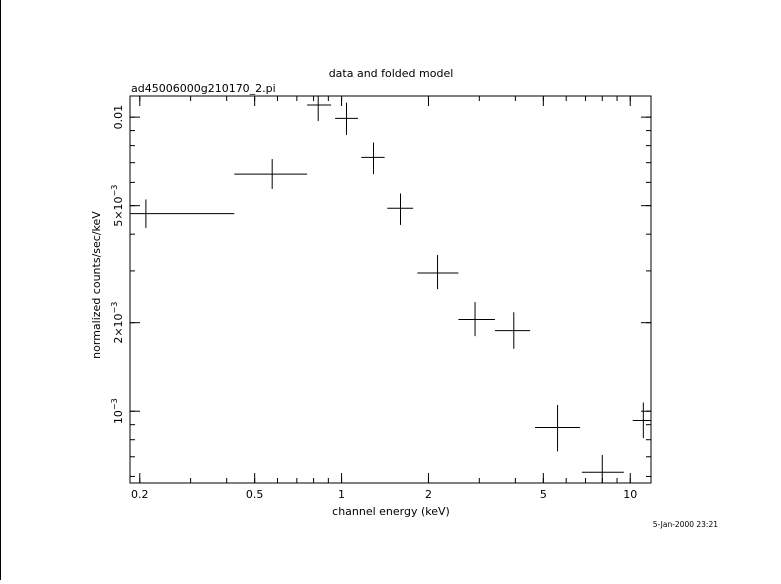  What do you see at coordinates (0, 290) in the screenshot?
I see `window-edge` at bounding box center [0, 290].